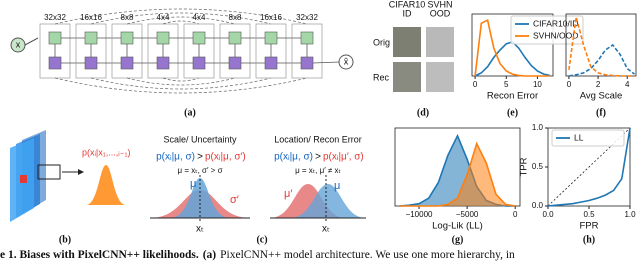  What do you see at coordinates (601, 112) in the screenshot?
I see `panel-label: (f)` at bounding box center [601, 112].